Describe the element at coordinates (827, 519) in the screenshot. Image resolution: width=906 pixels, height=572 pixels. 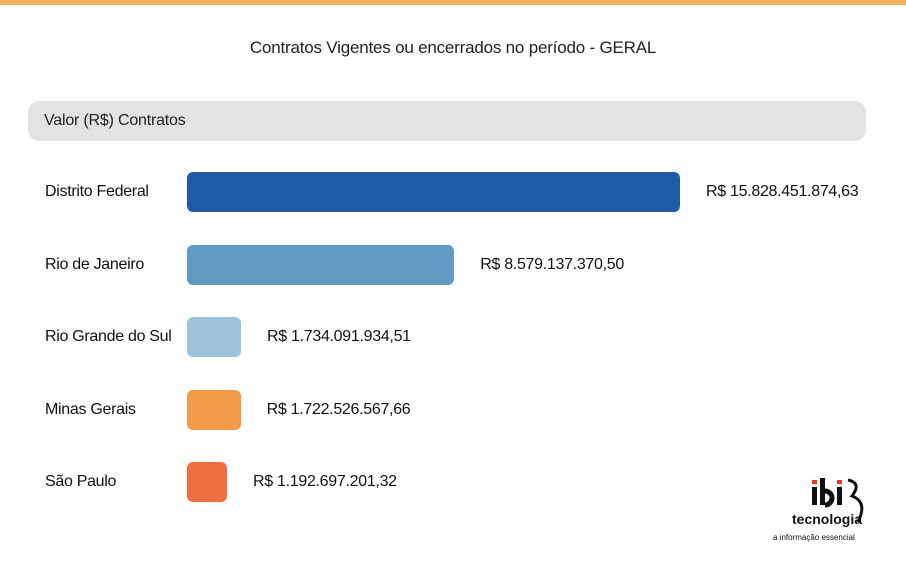
I see `logo-name: tecnologia` at that location.